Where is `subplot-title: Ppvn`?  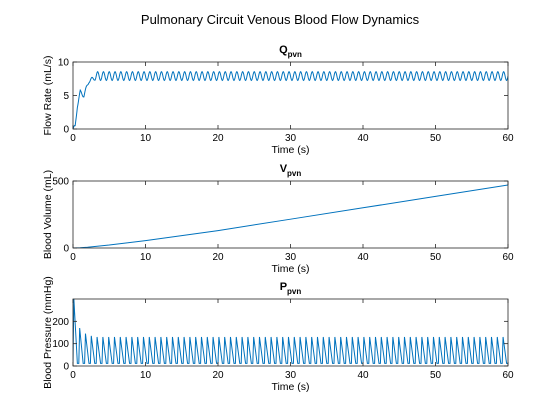
subplot-title: Ppvn is located at coordinates (291, 288).